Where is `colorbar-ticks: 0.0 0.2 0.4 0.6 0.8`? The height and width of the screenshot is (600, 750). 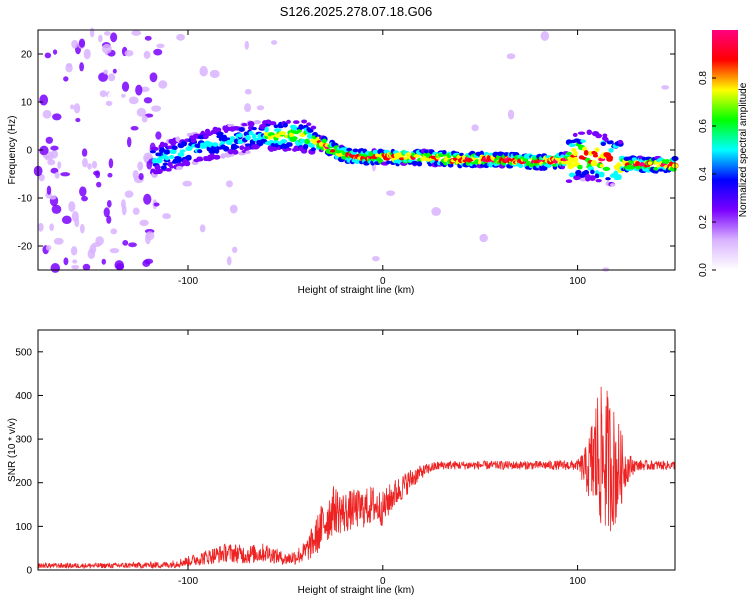 colorbar-ticks: 0.0 0.2 0.4 0.6 0.8 is located at coordinates (707, 174).